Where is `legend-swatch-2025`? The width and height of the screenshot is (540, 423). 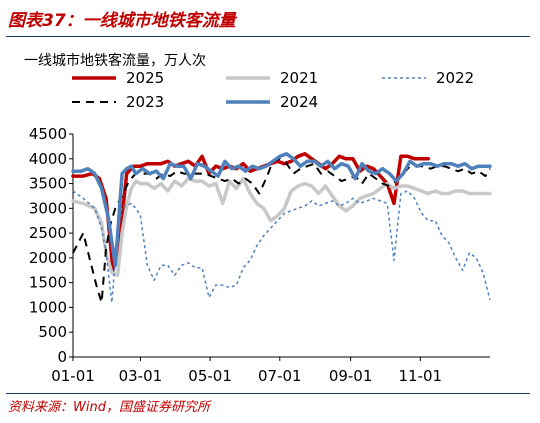 legend-swatch-2025 is located at coordinates (94, 78).